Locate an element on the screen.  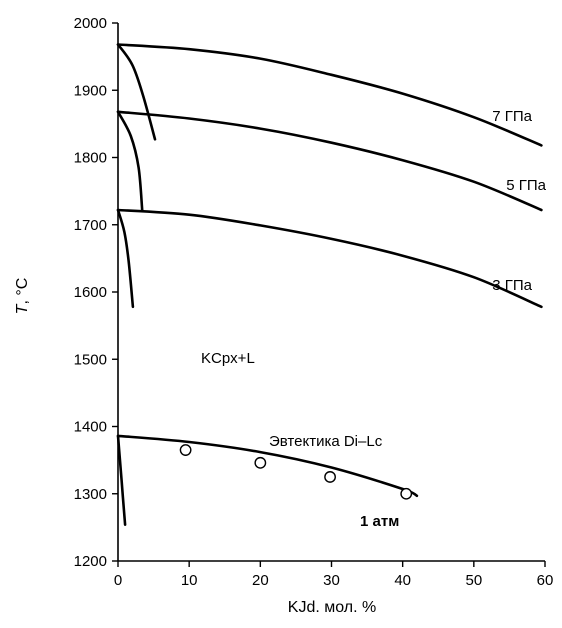
label-3gpa: 3 ГПа is located at coordinates (512, 285).